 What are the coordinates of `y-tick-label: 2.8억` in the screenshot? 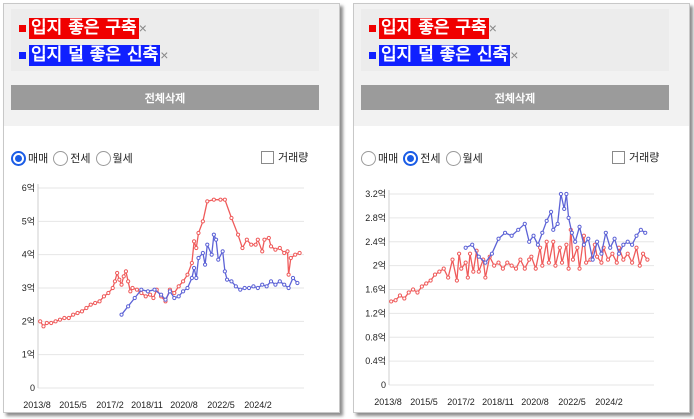 It's located at (375, 217).